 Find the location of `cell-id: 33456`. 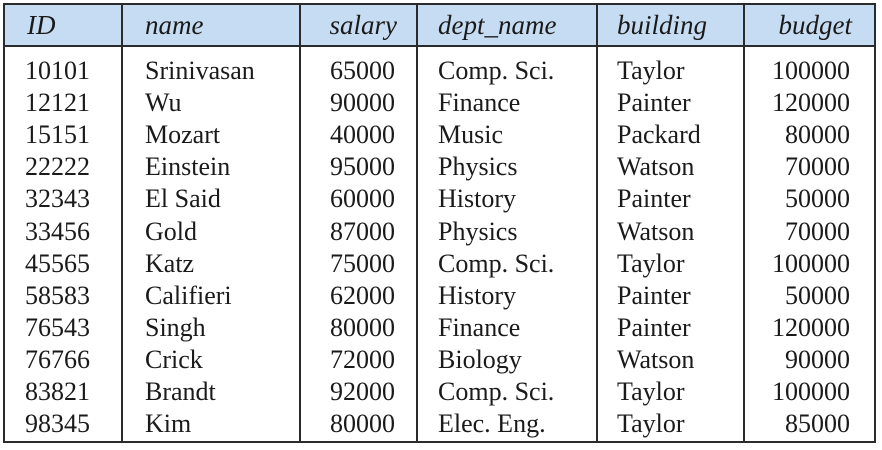

cell-id: 33456 is located at coordinates (57, 231).